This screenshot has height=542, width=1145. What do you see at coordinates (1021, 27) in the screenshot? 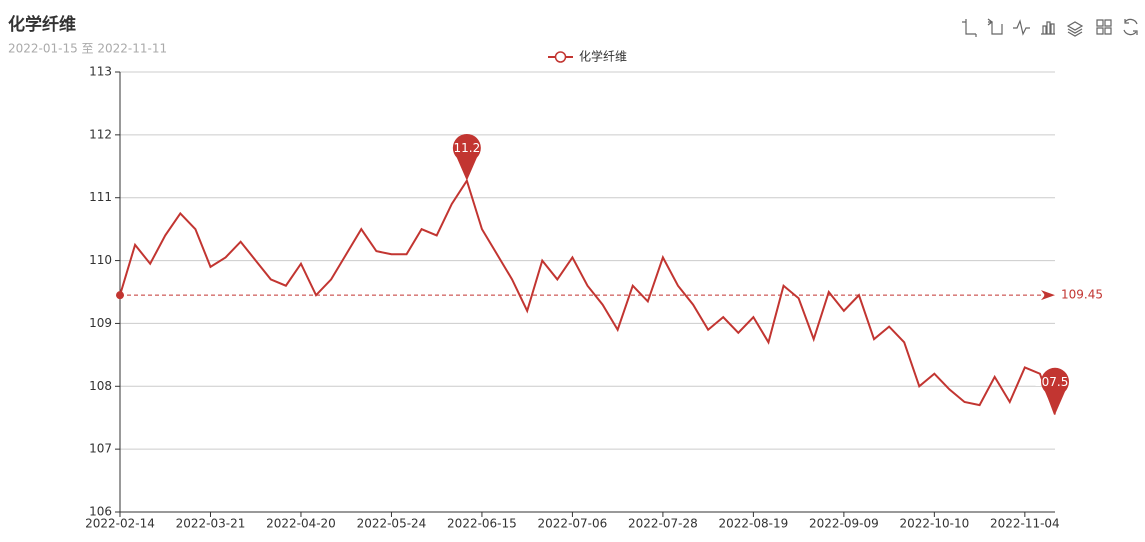
I see `tool-line` at bounding box center [1021, 27].